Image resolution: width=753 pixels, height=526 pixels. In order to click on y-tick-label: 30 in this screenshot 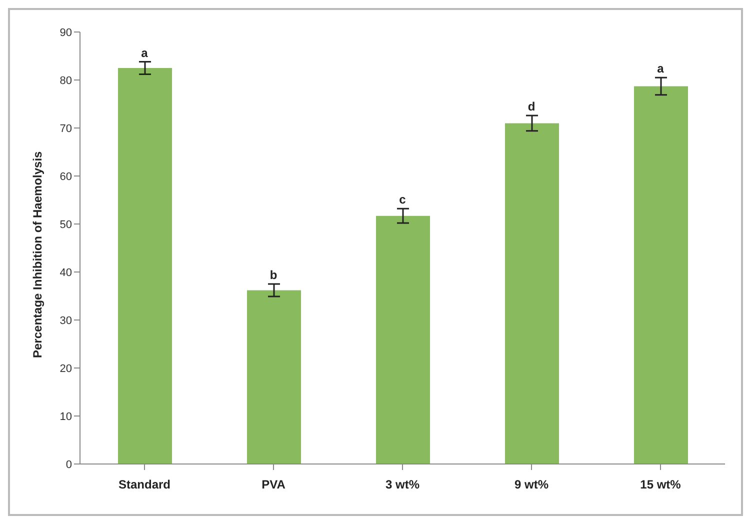, I will do `click(66, 320)`.